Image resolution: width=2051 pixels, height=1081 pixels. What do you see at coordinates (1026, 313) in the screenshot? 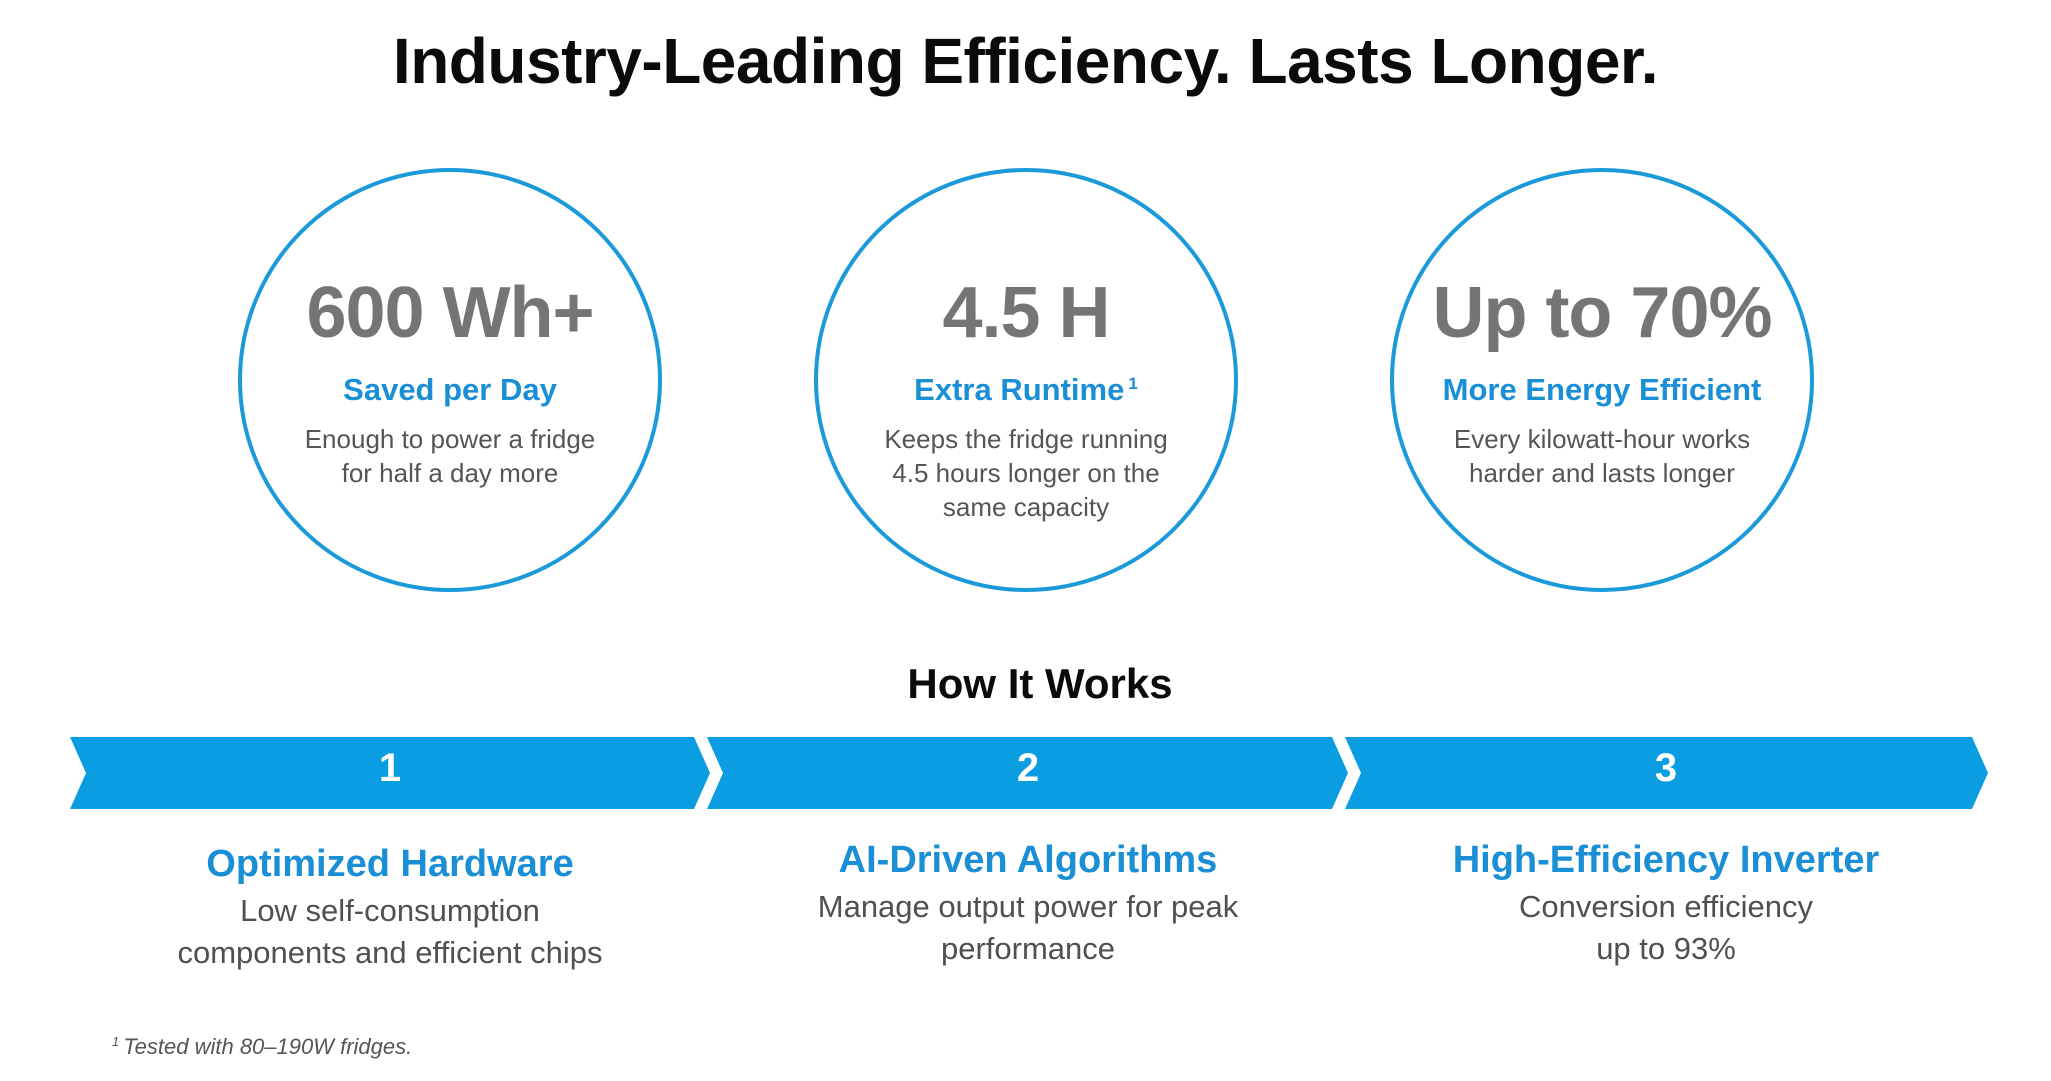
I see `stat-value: 4.5 H` at bounding box center [1026, 313].